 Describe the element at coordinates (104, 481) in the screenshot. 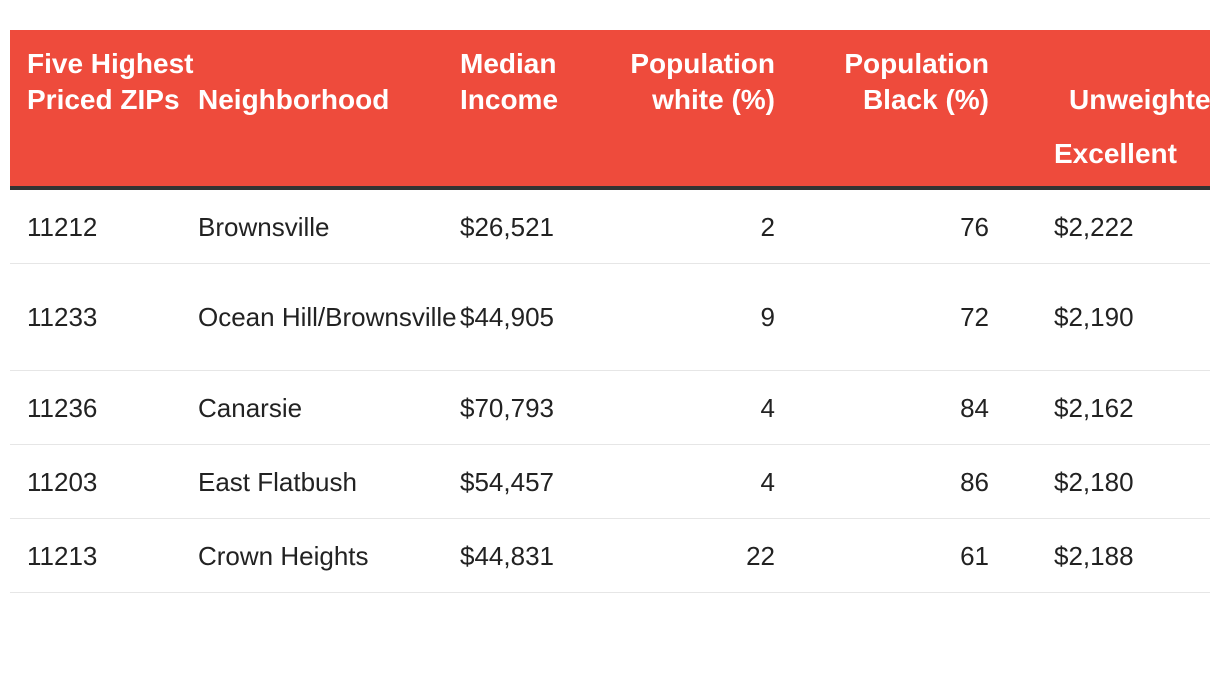

I see `cell-zip: 11203` at that location.